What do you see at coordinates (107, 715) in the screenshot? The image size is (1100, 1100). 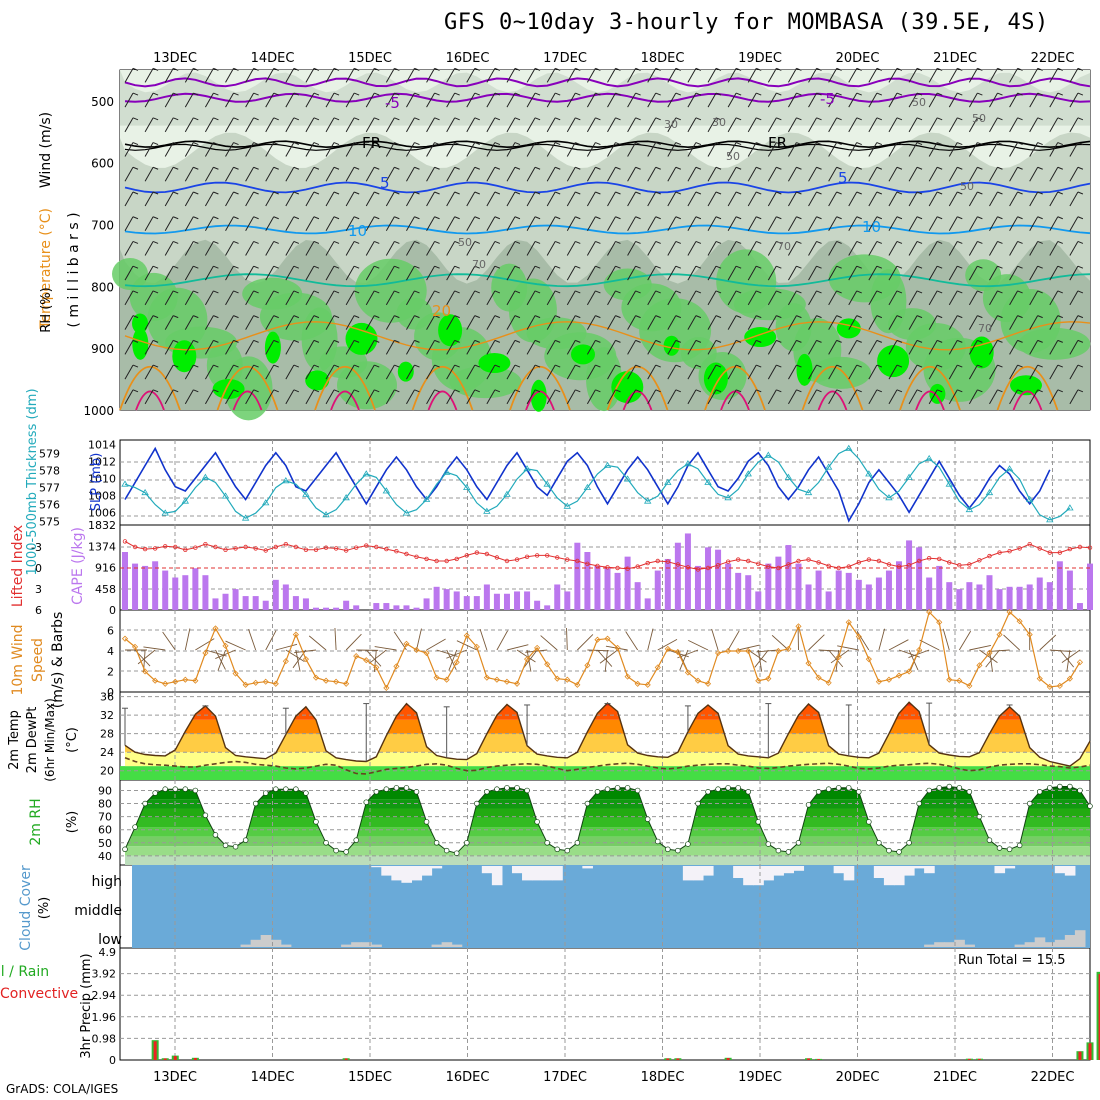 I see `temp-tick-32: 32` at bounding box center [107, 715].